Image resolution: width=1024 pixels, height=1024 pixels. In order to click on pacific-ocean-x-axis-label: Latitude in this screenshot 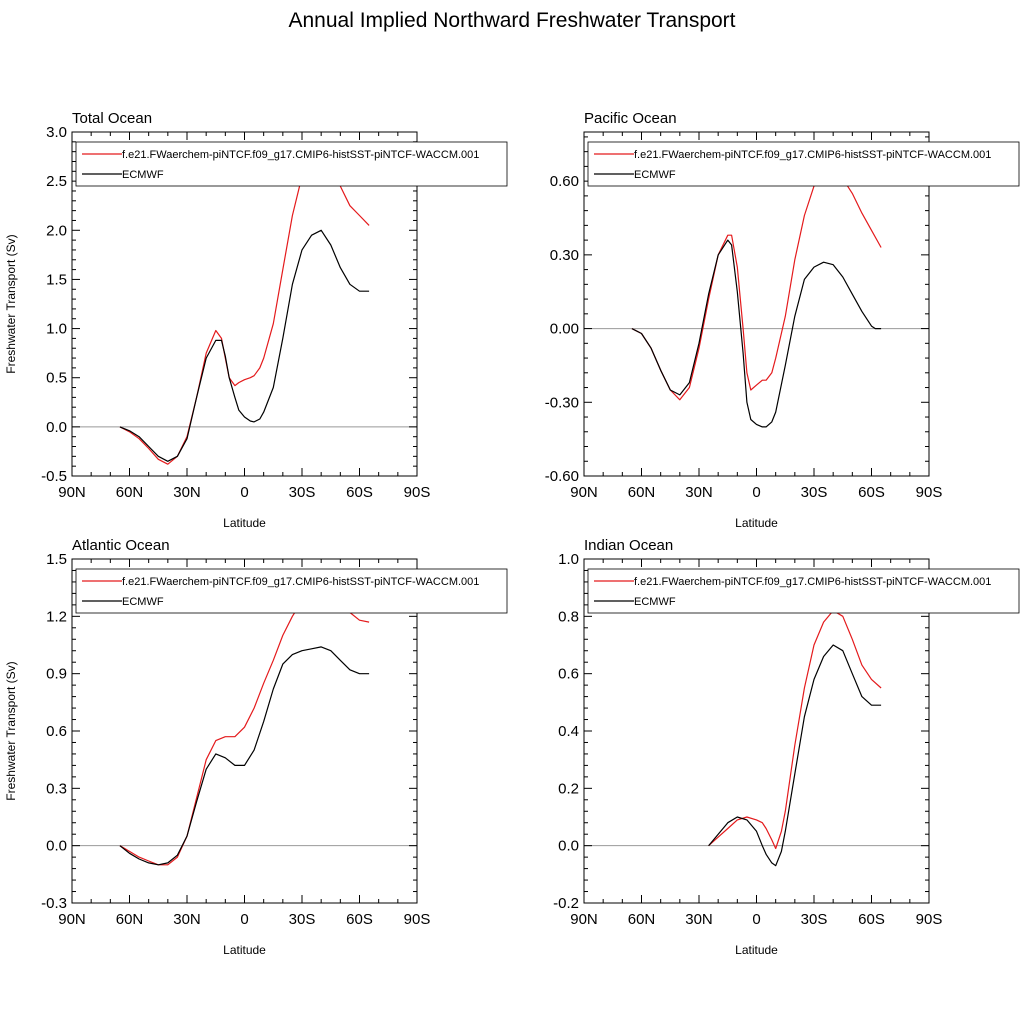, I will do `click(756, 523)`.